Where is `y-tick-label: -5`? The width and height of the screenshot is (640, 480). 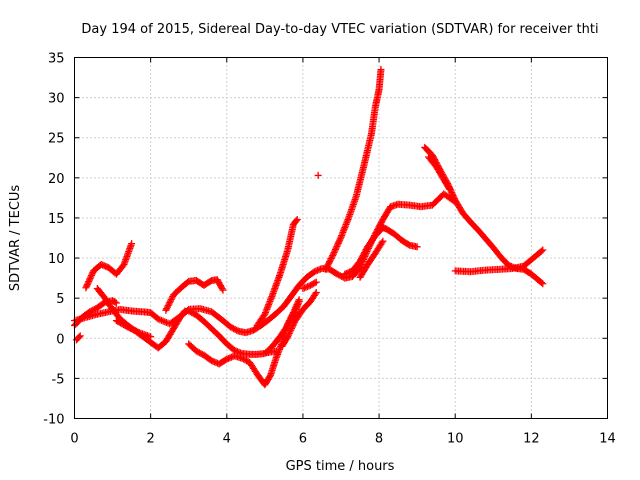 y-tick-label: -5 is located at coordinates (58, 379).